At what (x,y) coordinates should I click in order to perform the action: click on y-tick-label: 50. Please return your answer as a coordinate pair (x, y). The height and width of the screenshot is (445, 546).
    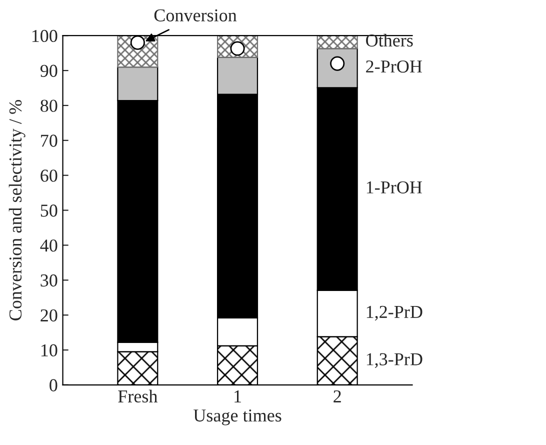
    Looking at the image, I should click on (49, 210).